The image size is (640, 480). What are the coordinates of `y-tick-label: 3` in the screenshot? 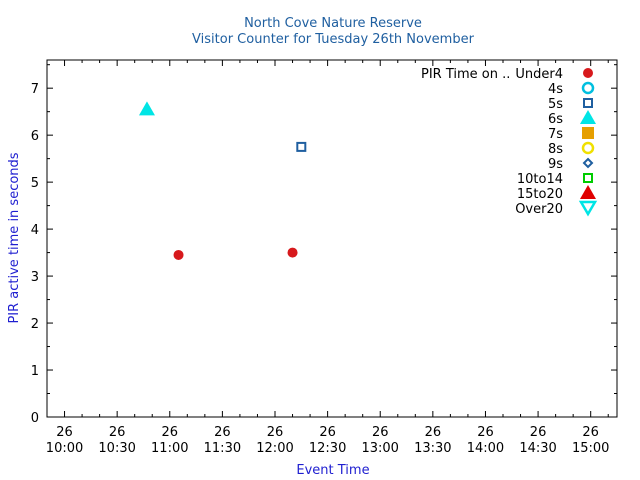 It's located at (35, 277).